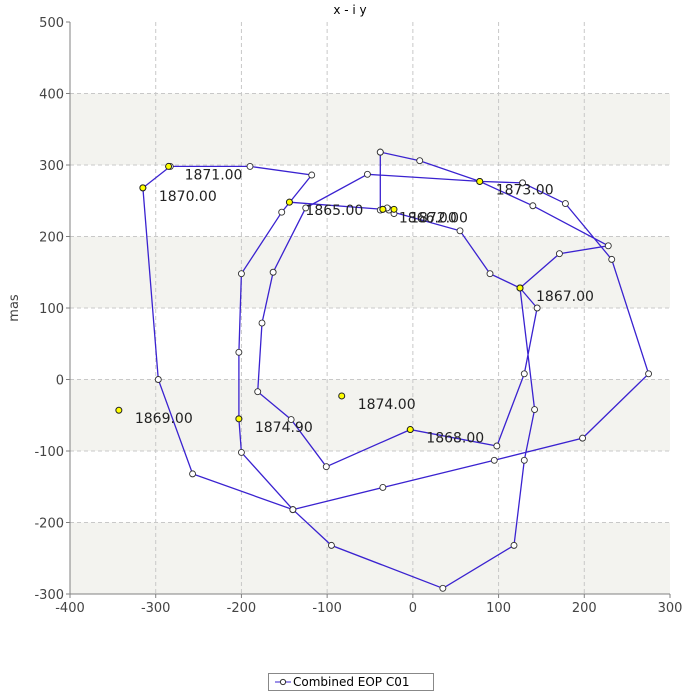  Describe the element at coordinates (584, 608) in the screenshot. I see `x-tick-label: 200` at that location.